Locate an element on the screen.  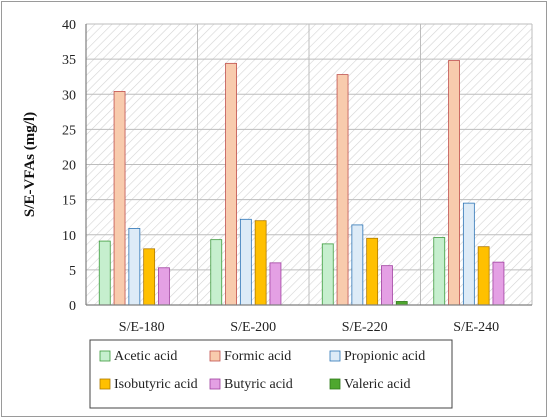
legend-label: Isobutyric acid is located at coordinates (156, 384).